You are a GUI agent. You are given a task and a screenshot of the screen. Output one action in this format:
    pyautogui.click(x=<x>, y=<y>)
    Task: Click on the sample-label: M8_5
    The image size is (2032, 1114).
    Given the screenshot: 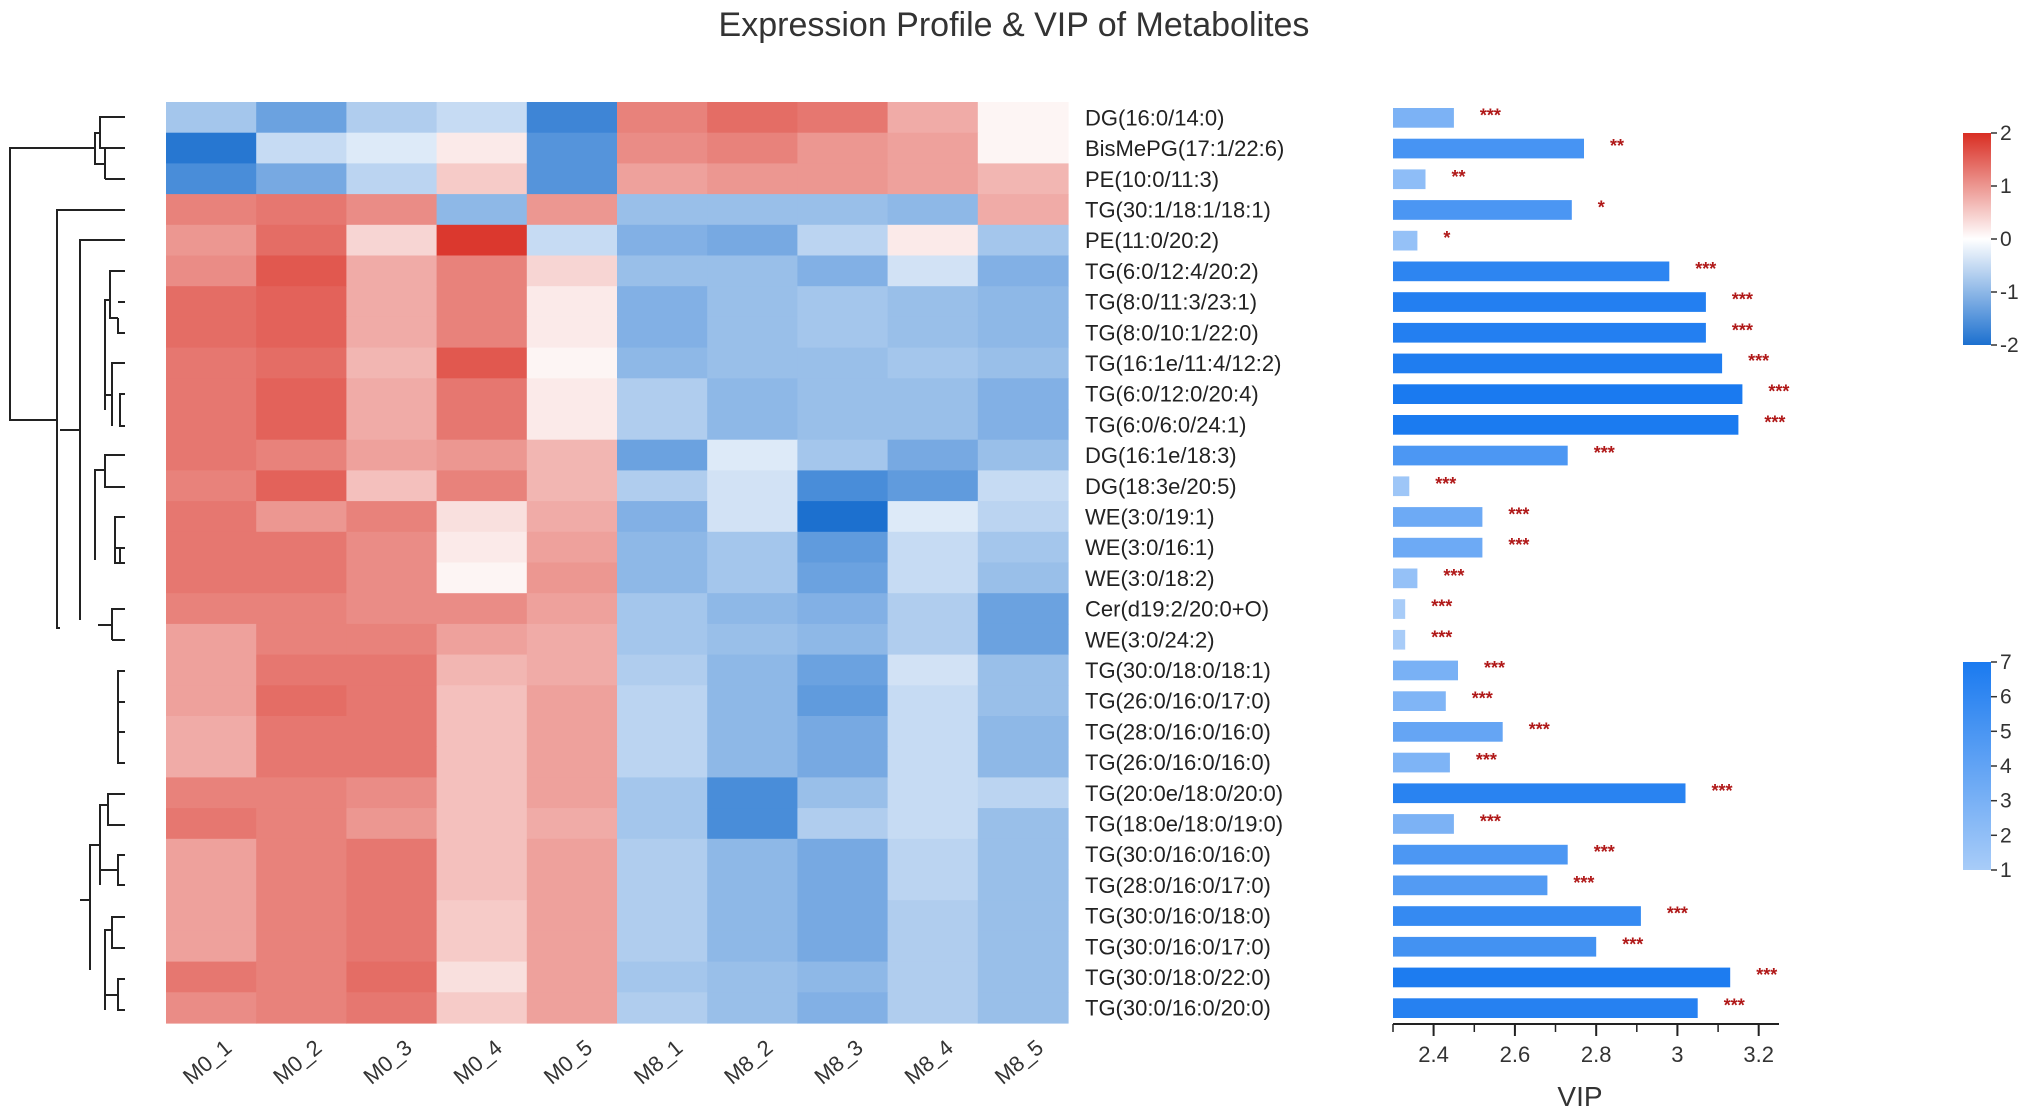 What is the action you would take?
    pyautogui.click(x=1019, y=1062)
    